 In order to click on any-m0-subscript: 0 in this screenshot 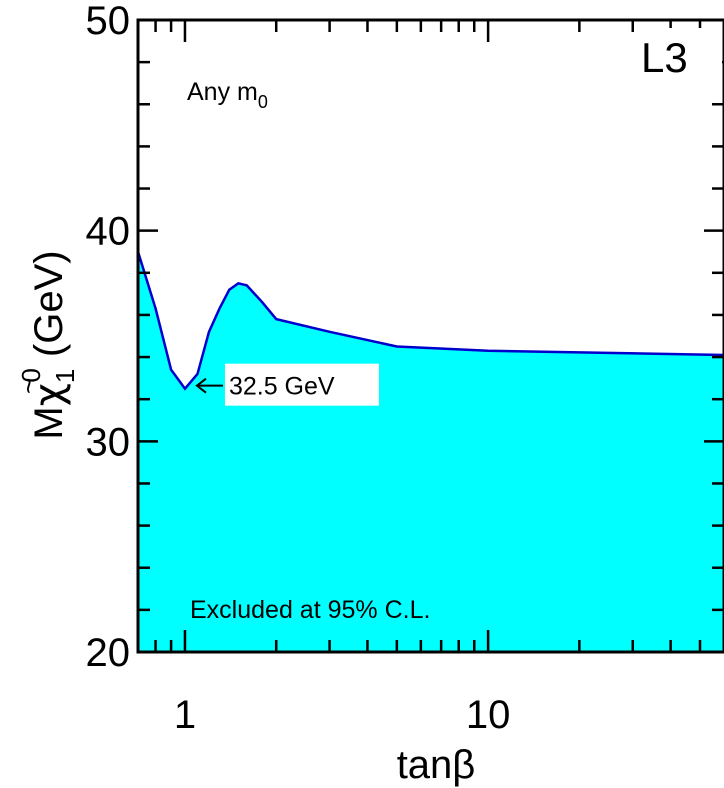, I will do `click(263, 102)`.